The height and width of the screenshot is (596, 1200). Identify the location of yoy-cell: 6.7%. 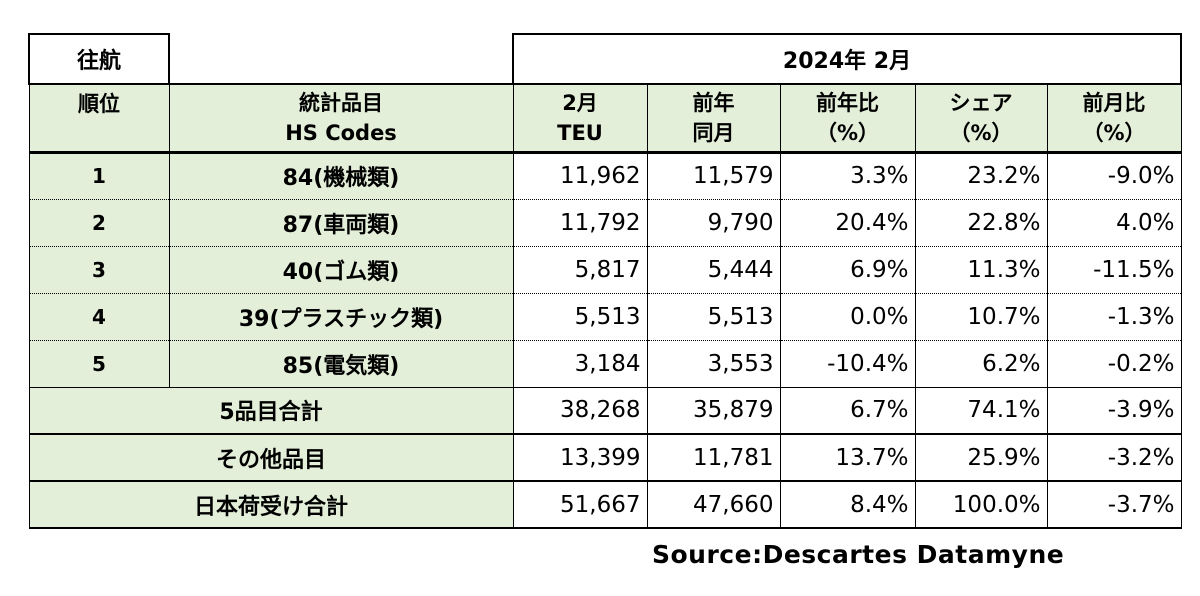
(847, 411).